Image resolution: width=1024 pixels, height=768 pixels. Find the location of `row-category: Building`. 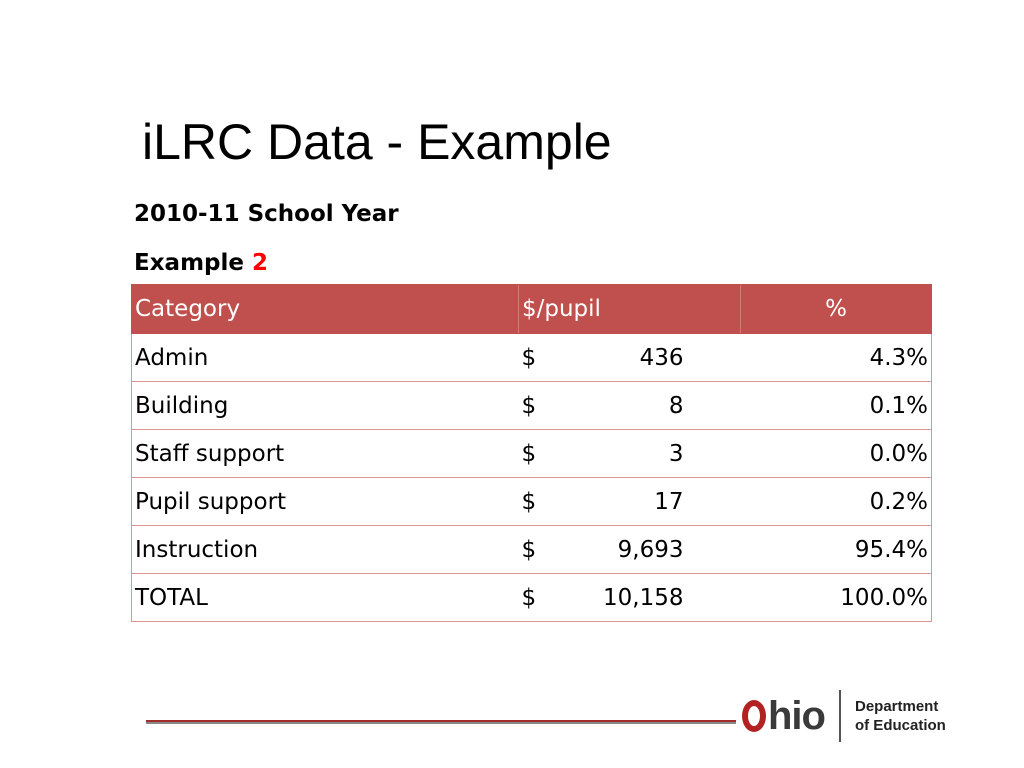

row-category: Building is located at coordinates (325, 405).